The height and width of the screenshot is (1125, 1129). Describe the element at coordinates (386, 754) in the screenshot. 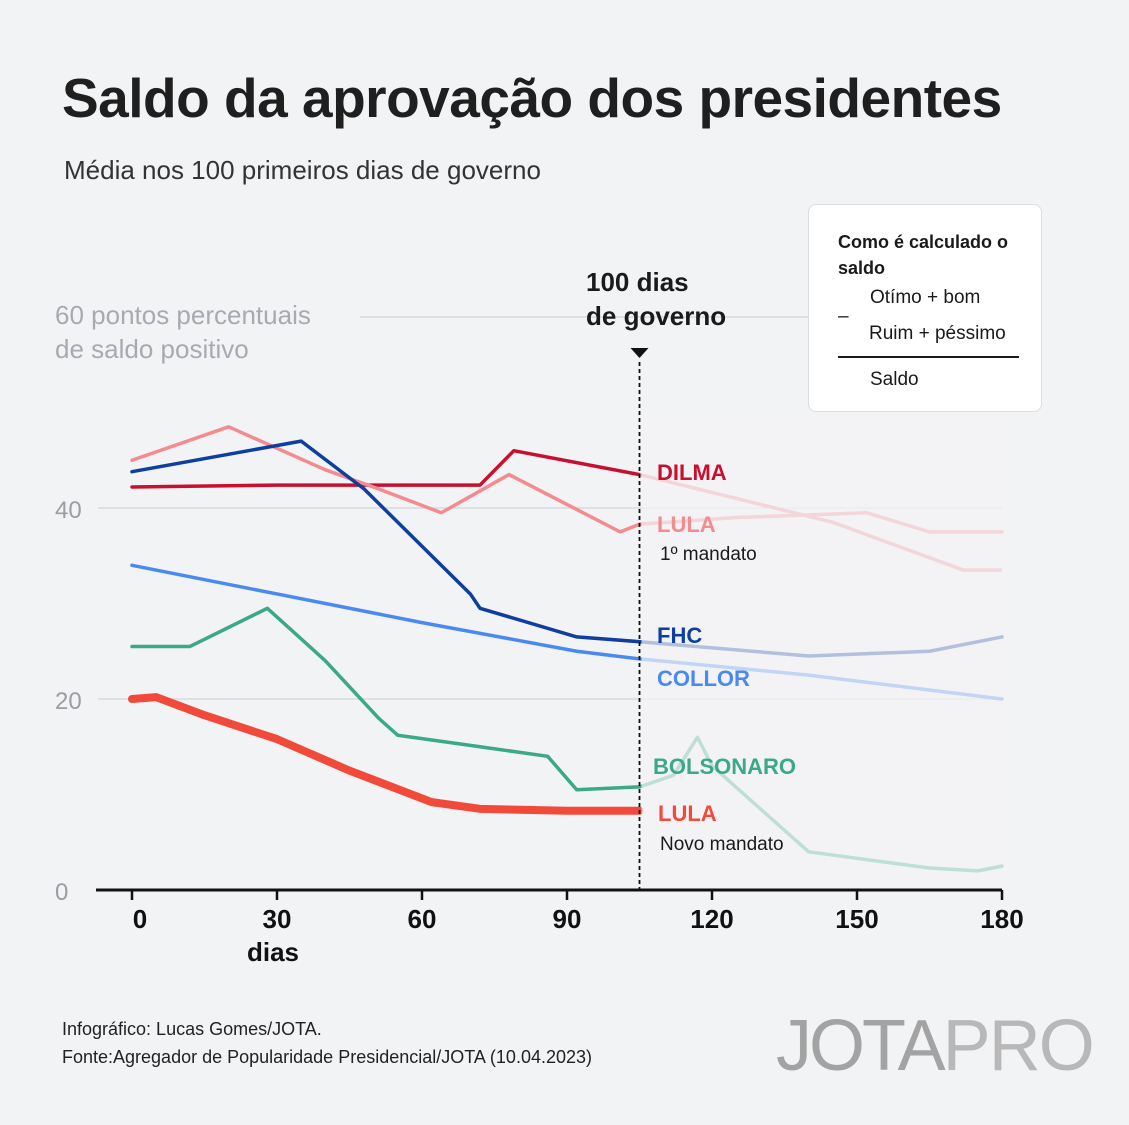

I see `series-line-lula_novo` at that location.